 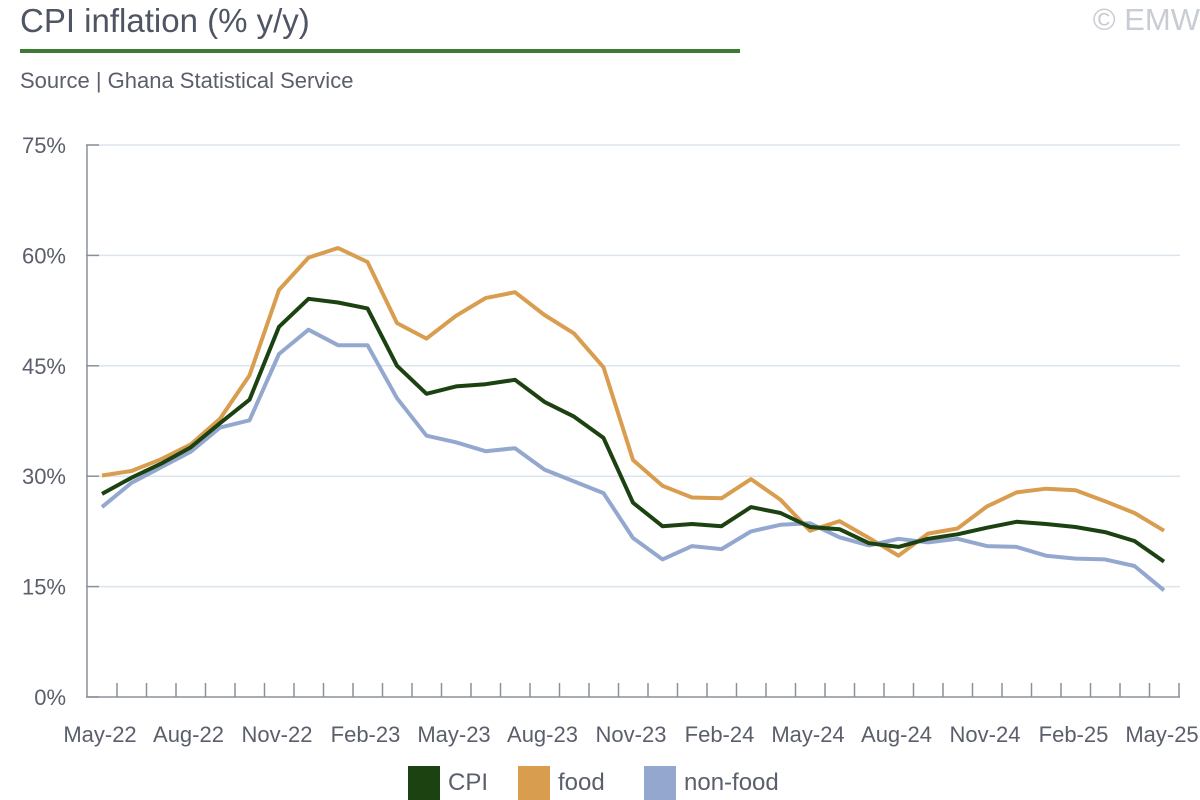 I want to click on x-tick-label: May-23, so click(x=453, y=734).